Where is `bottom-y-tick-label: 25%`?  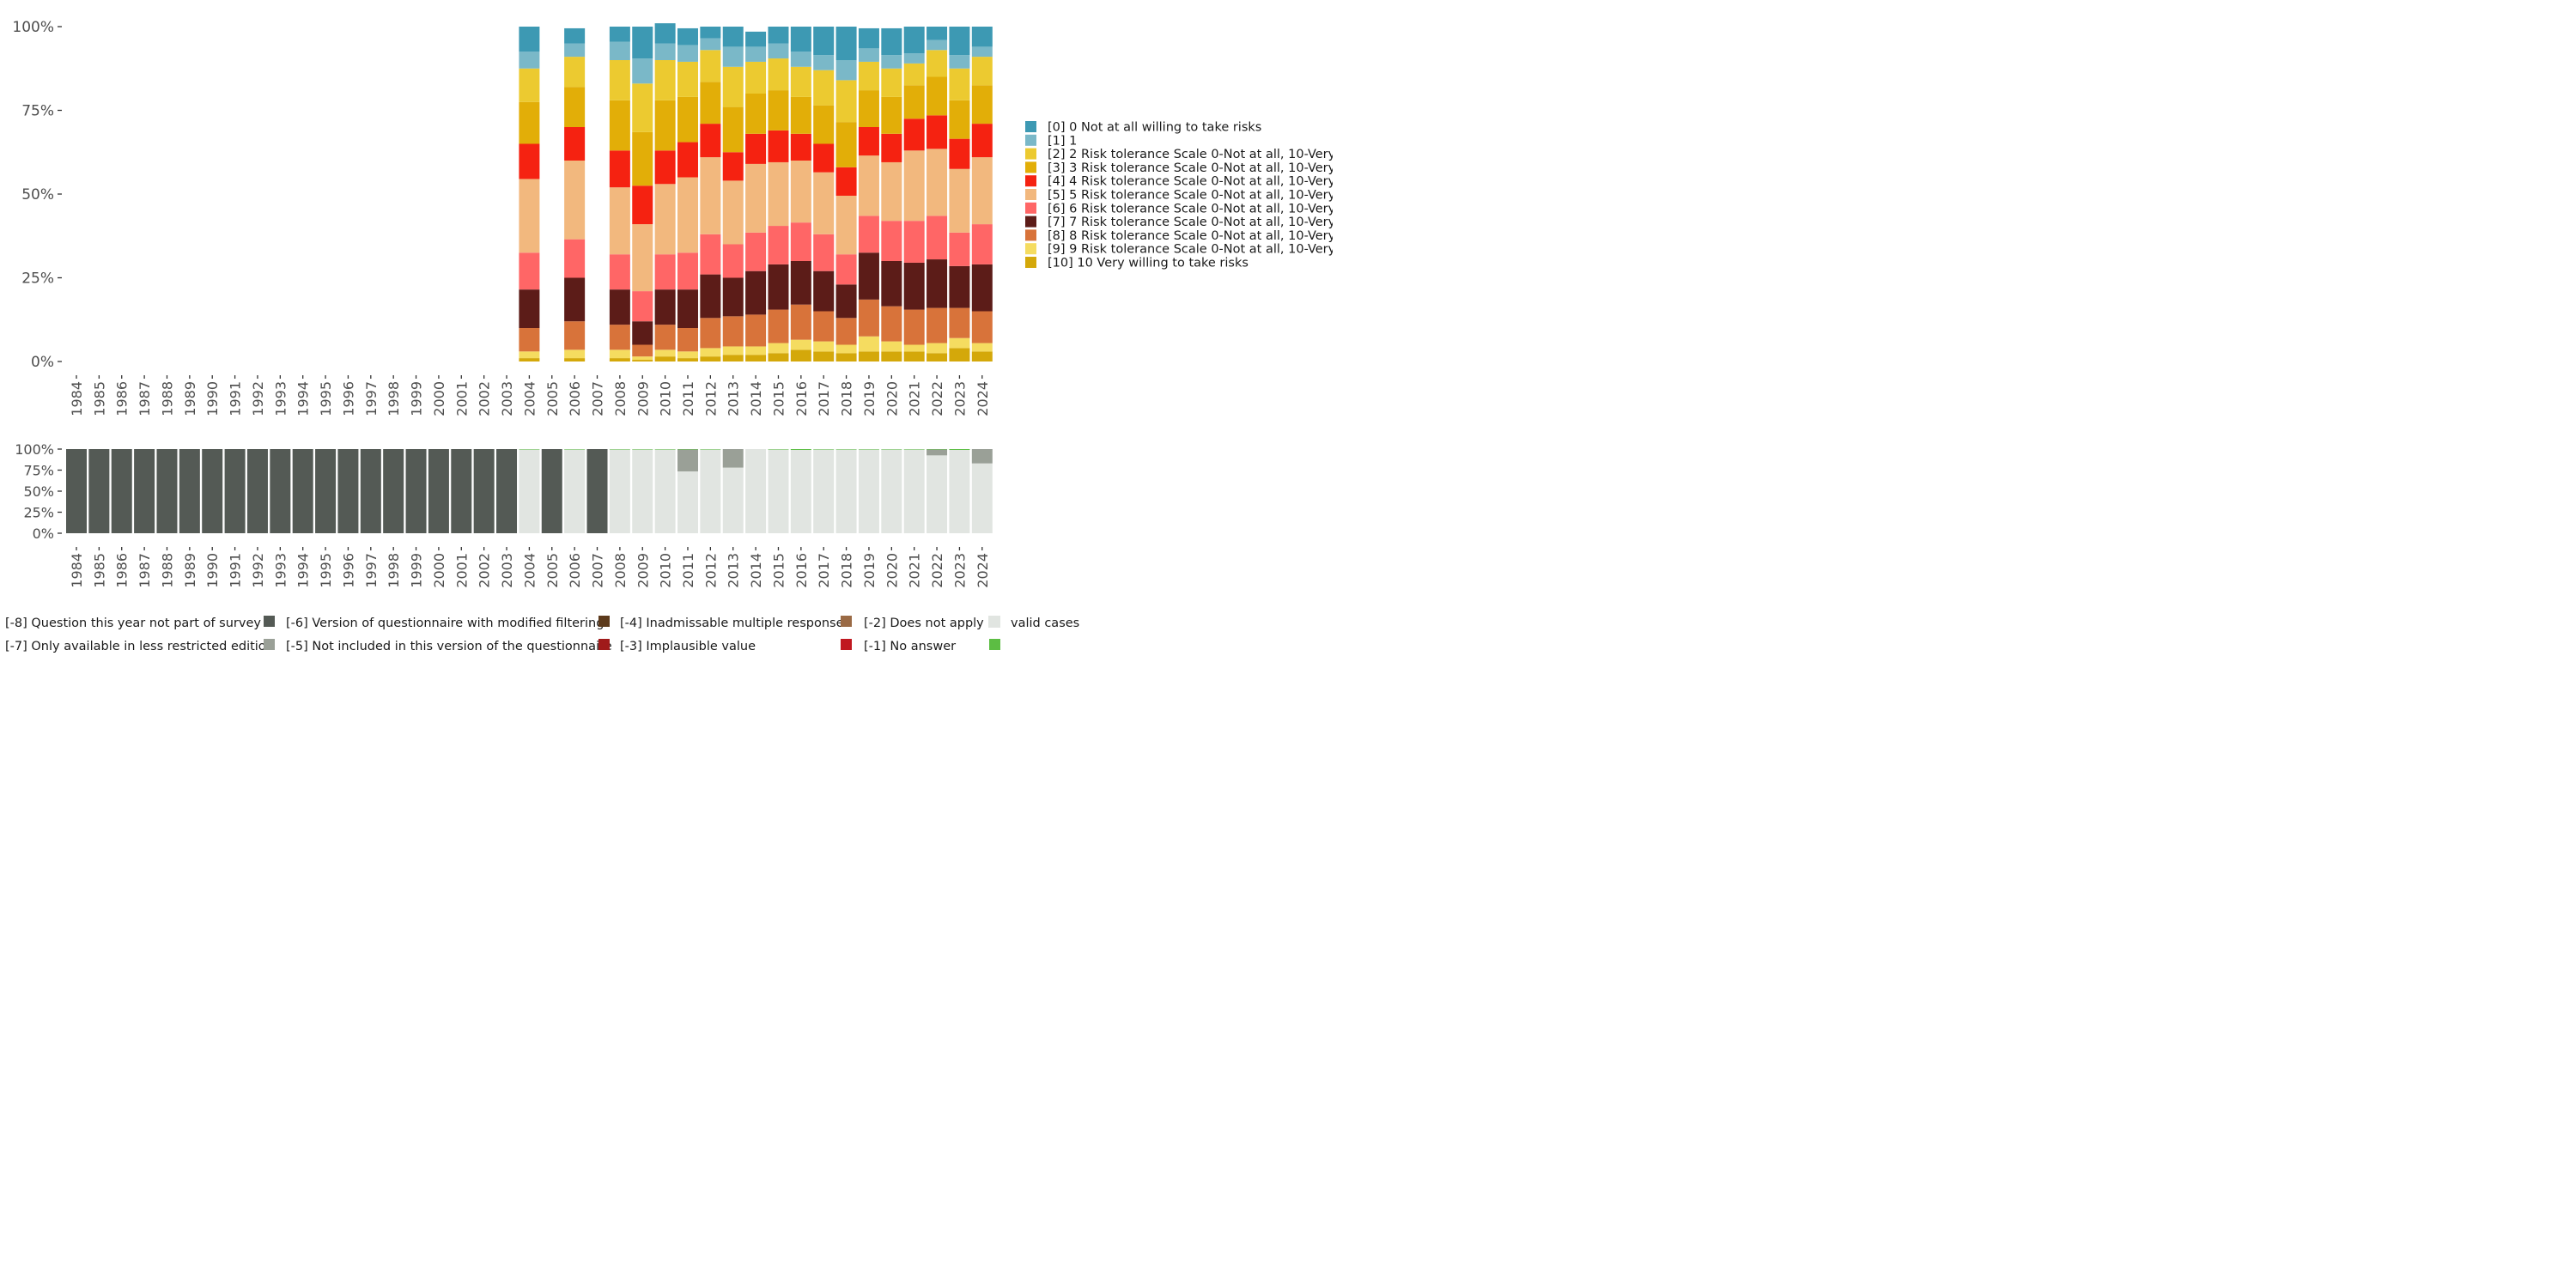 bottom-y-tick-label: 25% is located at coordinates (38, 512).